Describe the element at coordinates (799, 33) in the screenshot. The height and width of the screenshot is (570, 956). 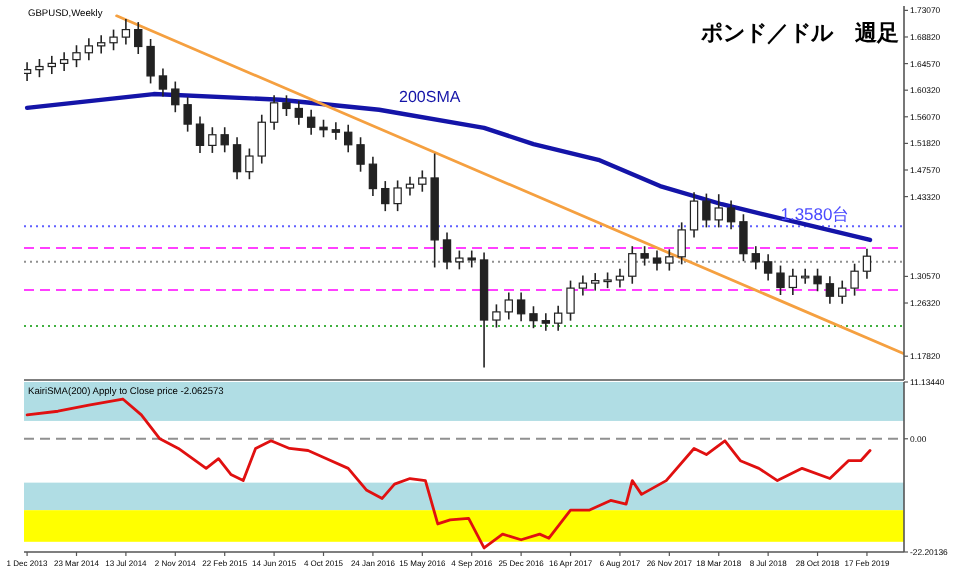
I see `text: ポンド／ドル 週足` at that location.